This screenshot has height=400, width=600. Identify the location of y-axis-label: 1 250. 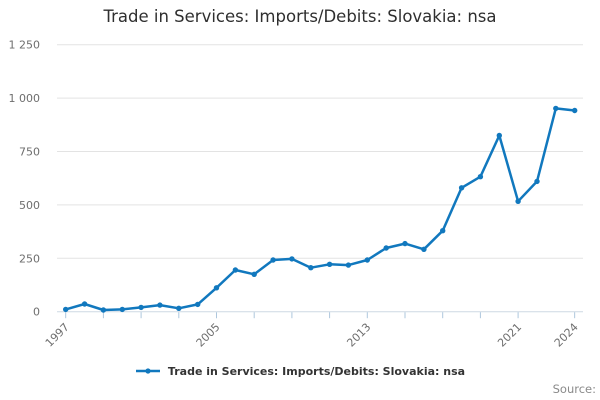
(25, 45).